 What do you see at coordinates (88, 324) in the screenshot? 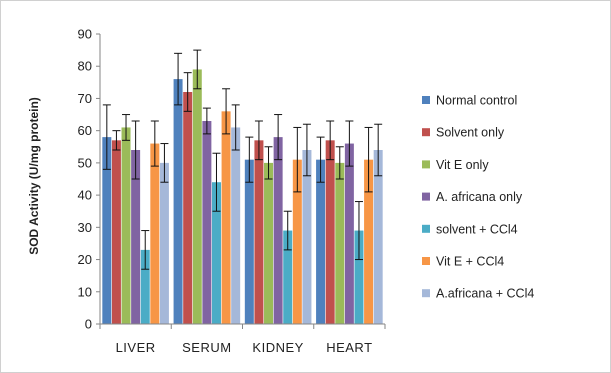
I see `y-tick-label: 0` at bounding box center [88, 324].